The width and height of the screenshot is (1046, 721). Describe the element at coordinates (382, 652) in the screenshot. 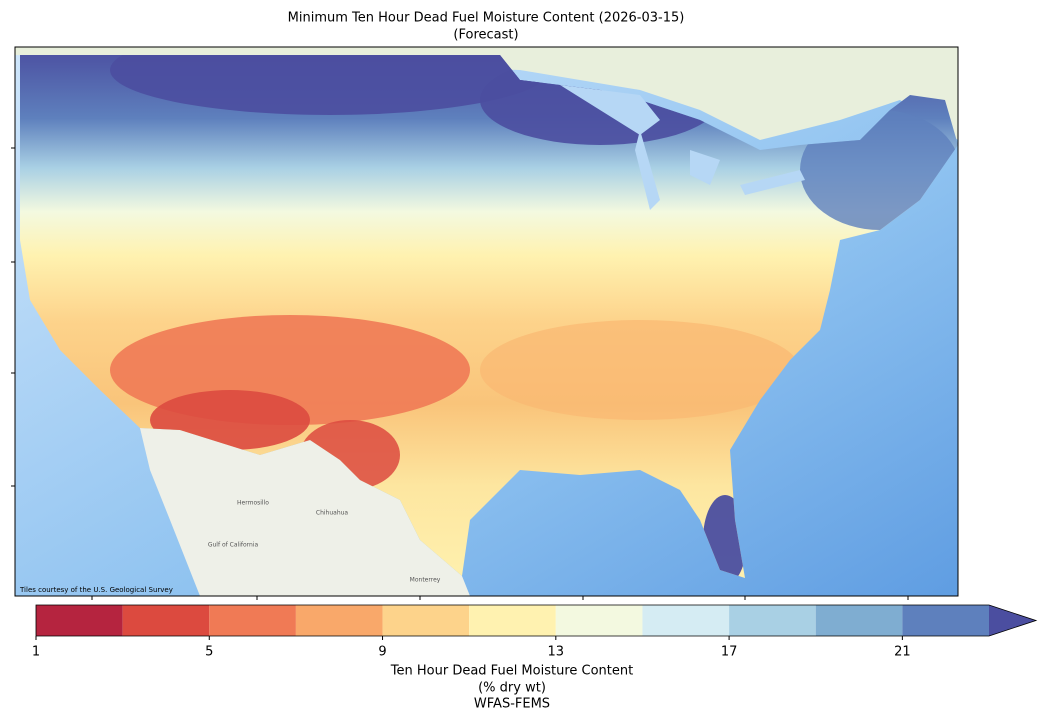

I see `colorbar-tick-label: 9` at that location.